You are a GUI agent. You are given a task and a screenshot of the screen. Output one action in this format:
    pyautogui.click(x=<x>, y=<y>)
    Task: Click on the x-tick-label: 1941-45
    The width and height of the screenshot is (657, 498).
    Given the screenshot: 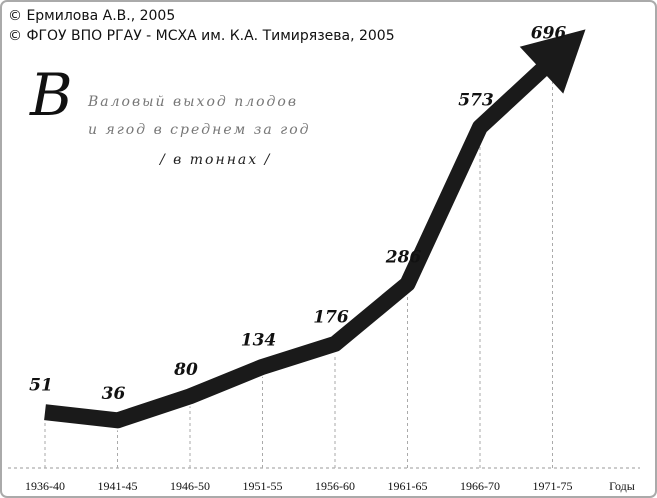 What is the action you would take?
    pyautogui.click(x=118, y=486)
    